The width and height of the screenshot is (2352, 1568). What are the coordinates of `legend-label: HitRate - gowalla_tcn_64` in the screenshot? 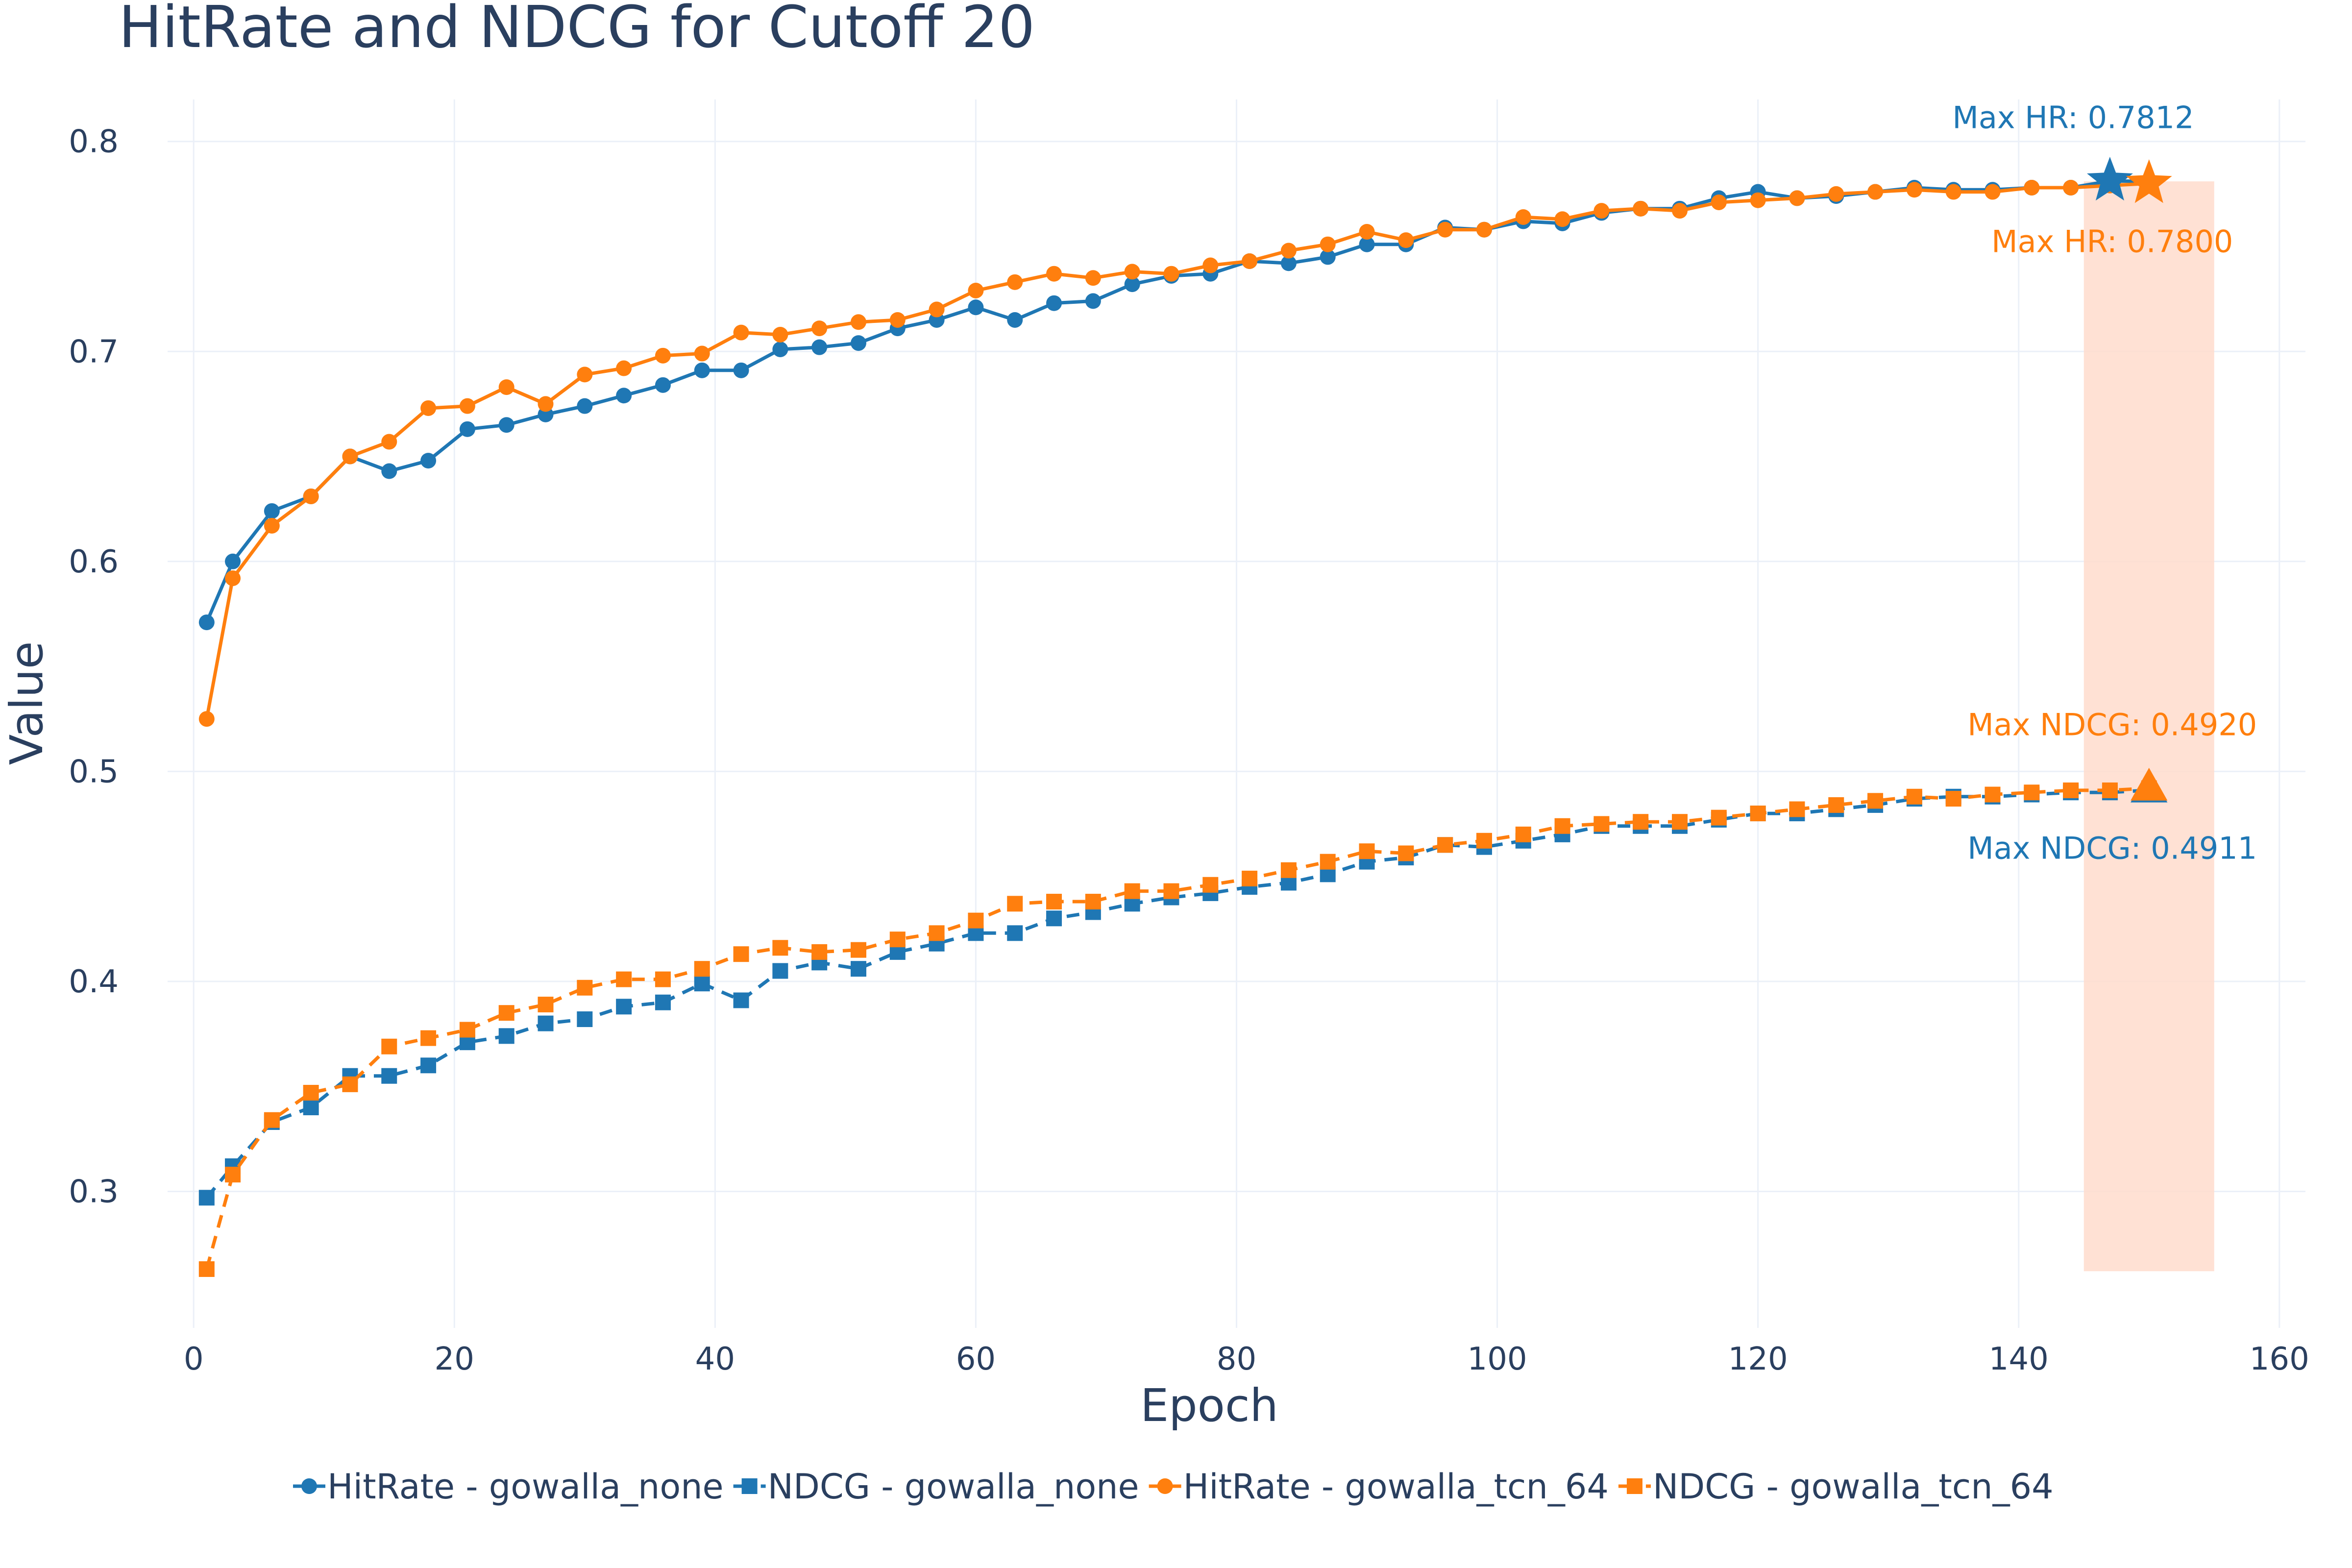 It's located at (1396, 1487).